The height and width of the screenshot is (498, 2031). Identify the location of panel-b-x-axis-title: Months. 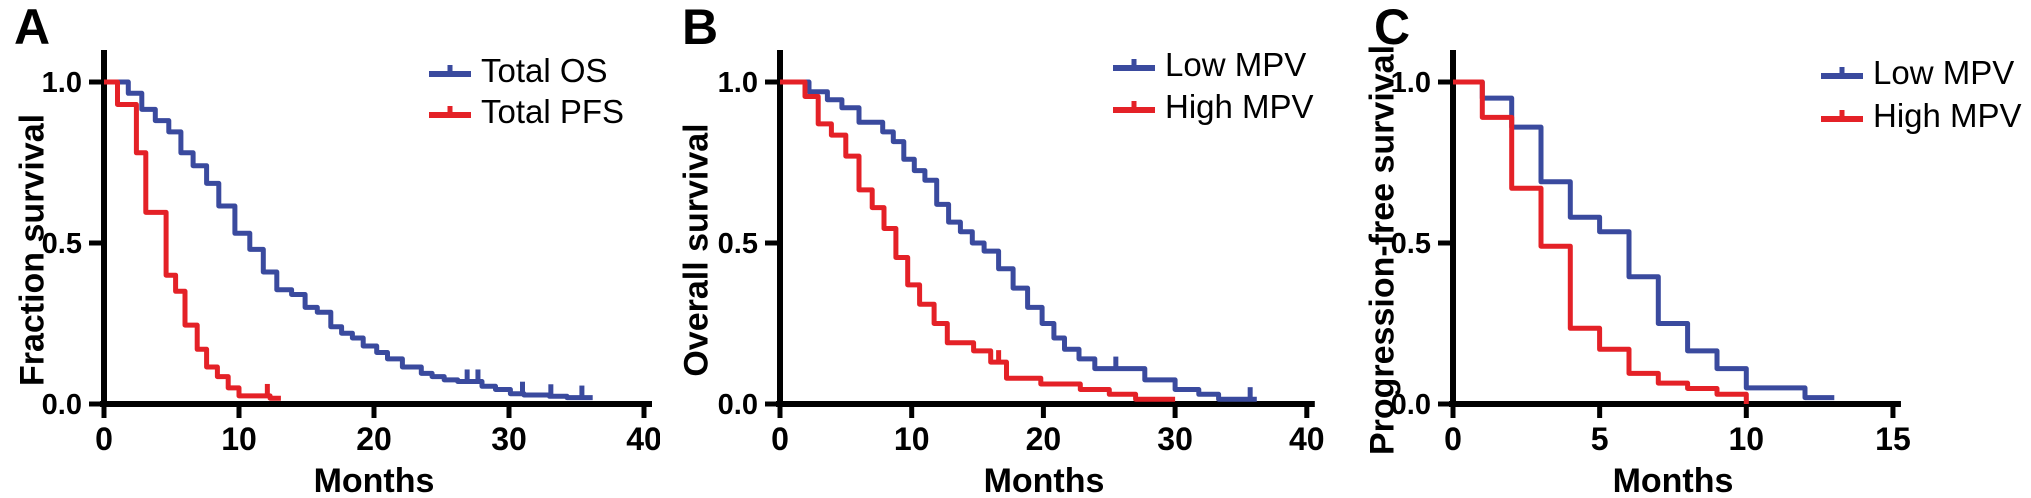
(1044, 480).